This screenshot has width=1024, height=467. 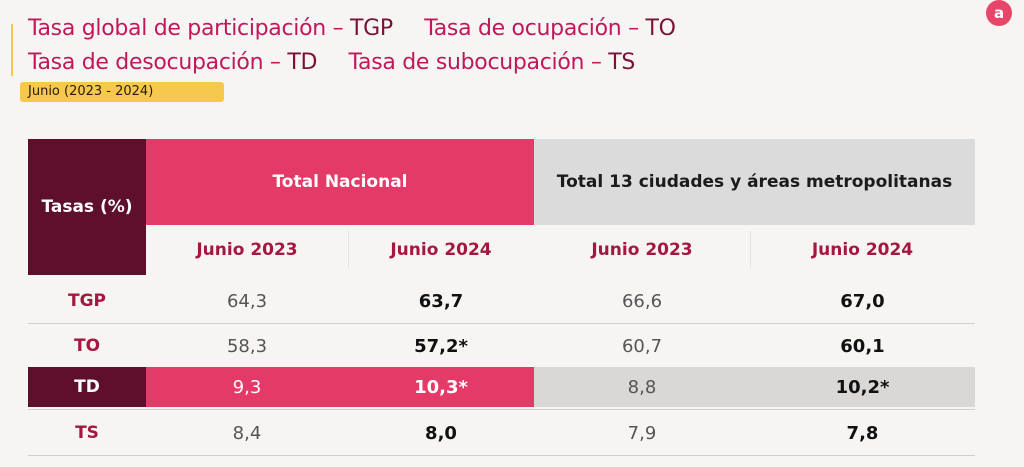 What do you see at coordinates (12, 50) in the screenshot?
I see `accent-bar` at bounding box center [12, 50].